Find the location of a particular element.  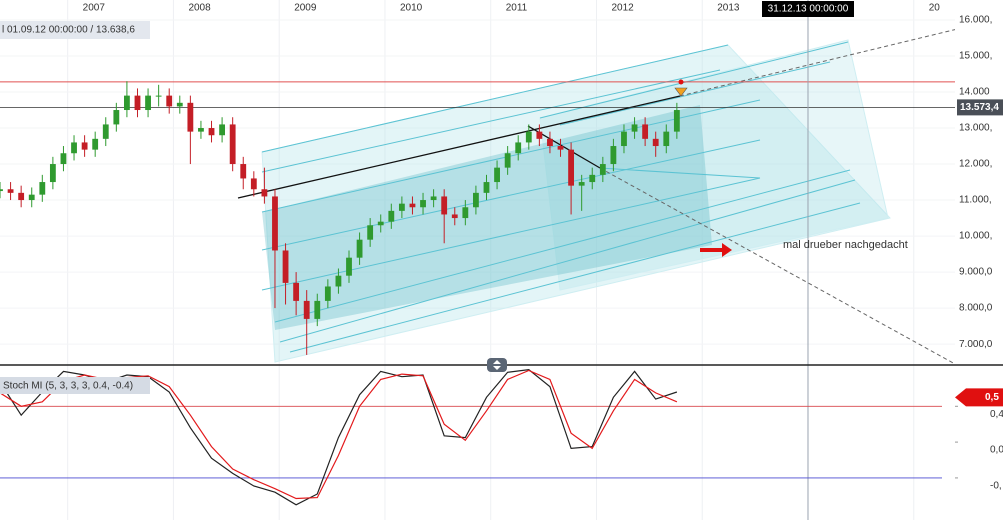

price-label: 13.573,4 is located at coordinates (979, 107).